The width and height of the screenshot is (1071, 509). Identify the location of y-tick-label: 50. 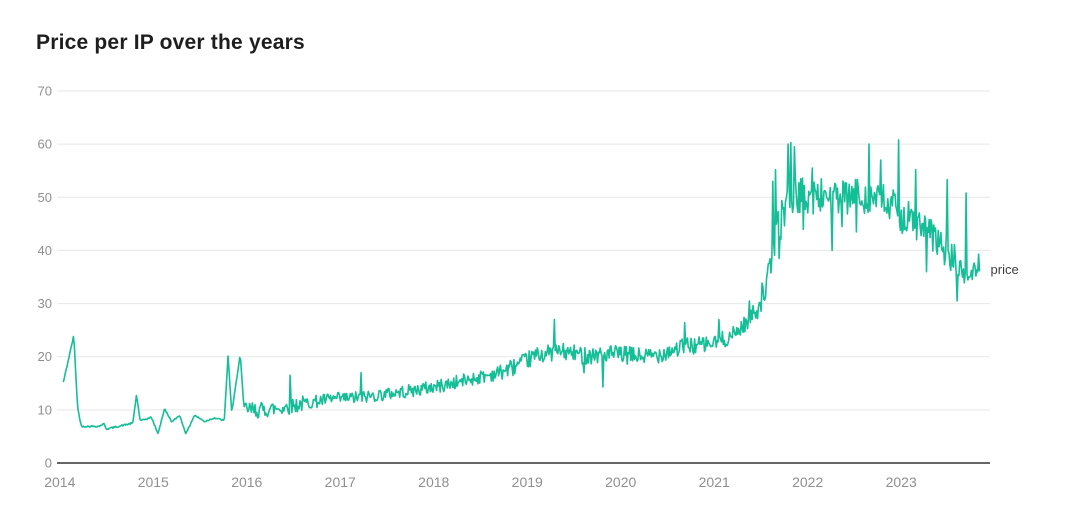
(45, 197).